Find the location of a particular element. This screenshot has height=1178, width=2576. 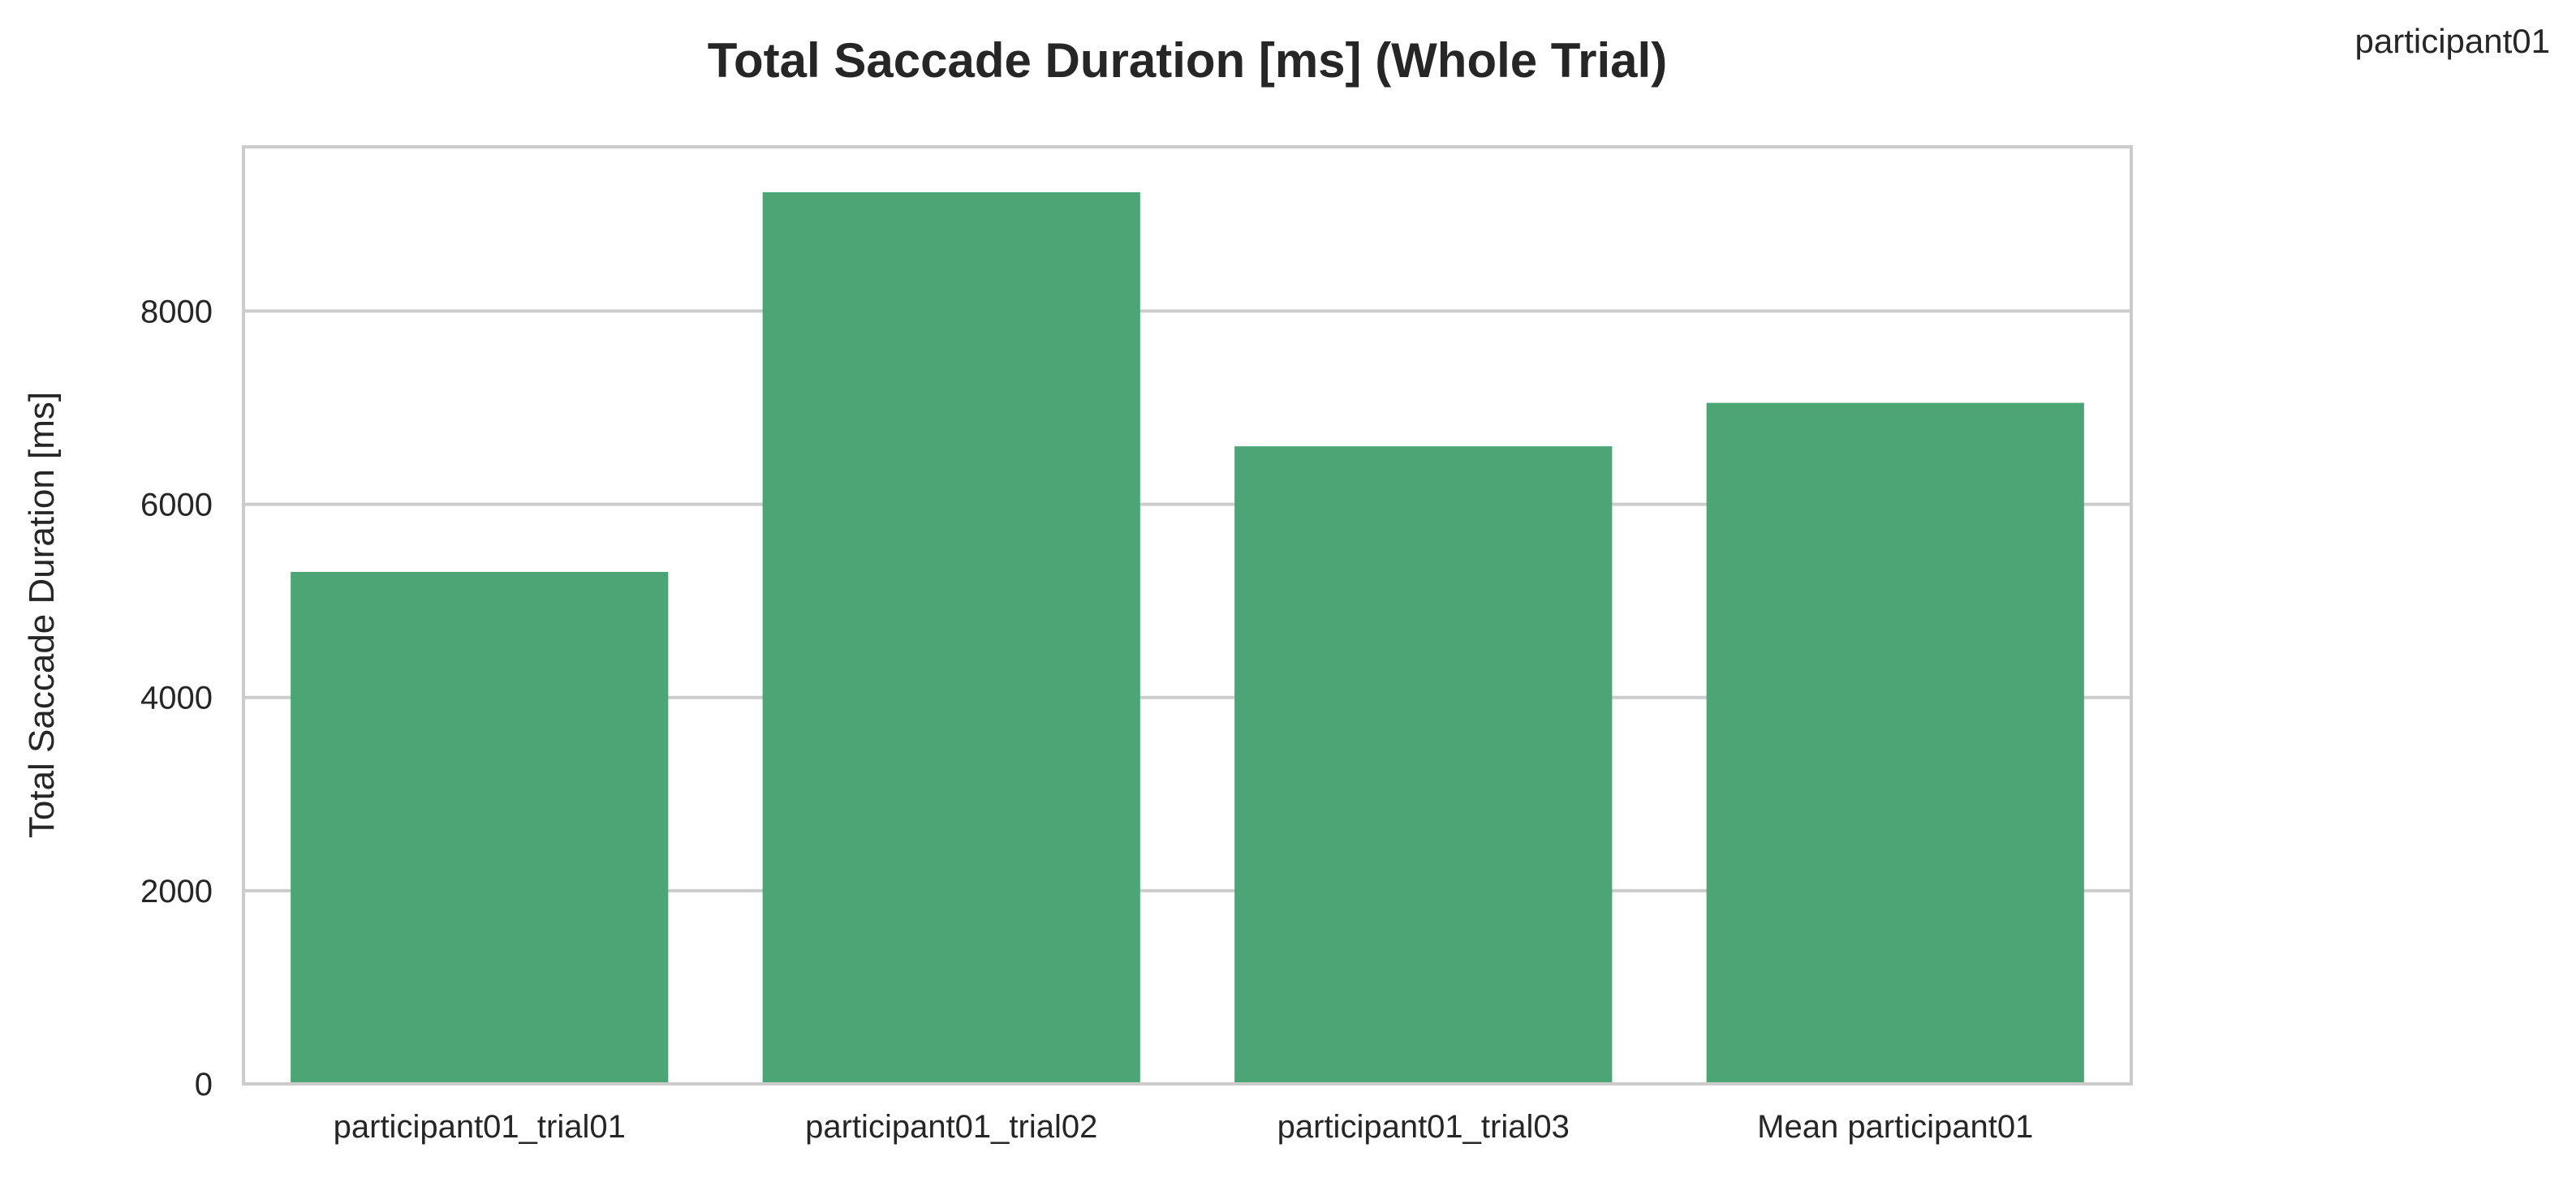

y-tick-label: 2000 is located at coordinates (177, 892).